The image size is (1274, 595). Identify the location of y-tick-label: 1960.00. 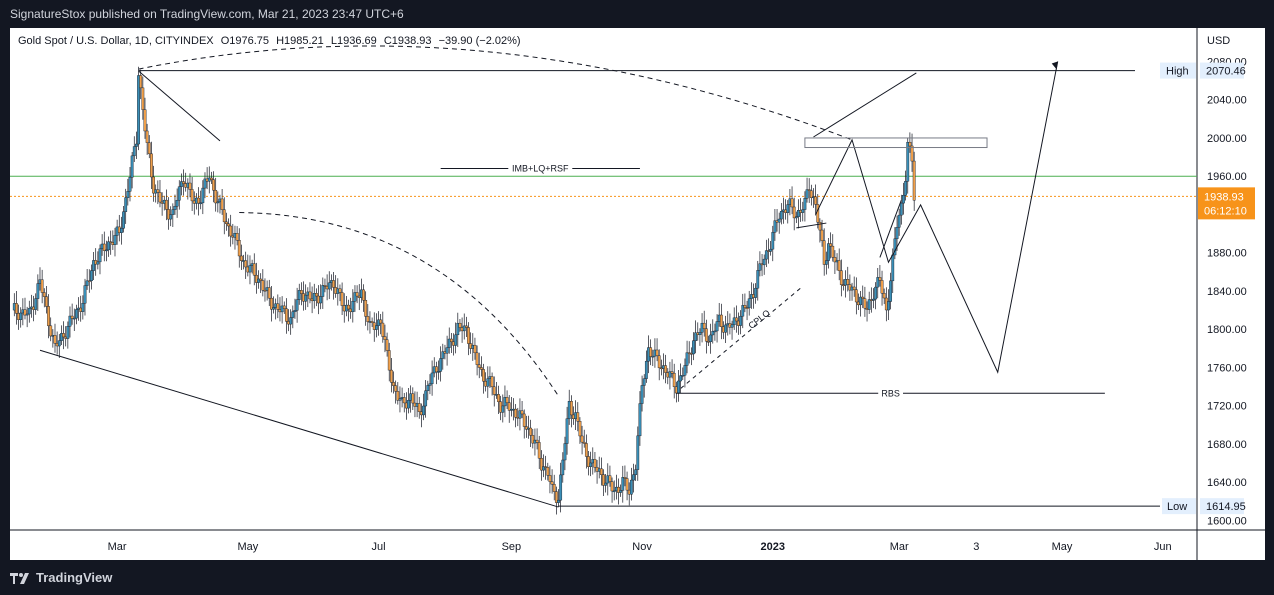
(1227, 177).